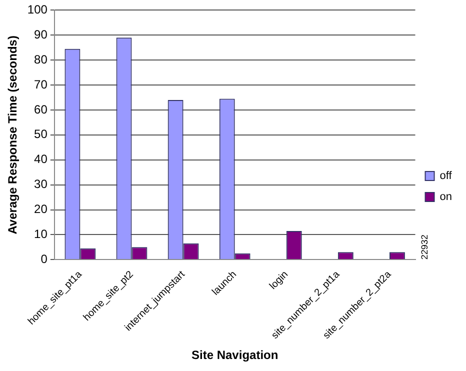 The width and height of the screenshot is (466, 371). What do you see at coordinates (41, 184) in the screenshot?
I see `y-tick-label: 30` at bounding box center [41, 184].